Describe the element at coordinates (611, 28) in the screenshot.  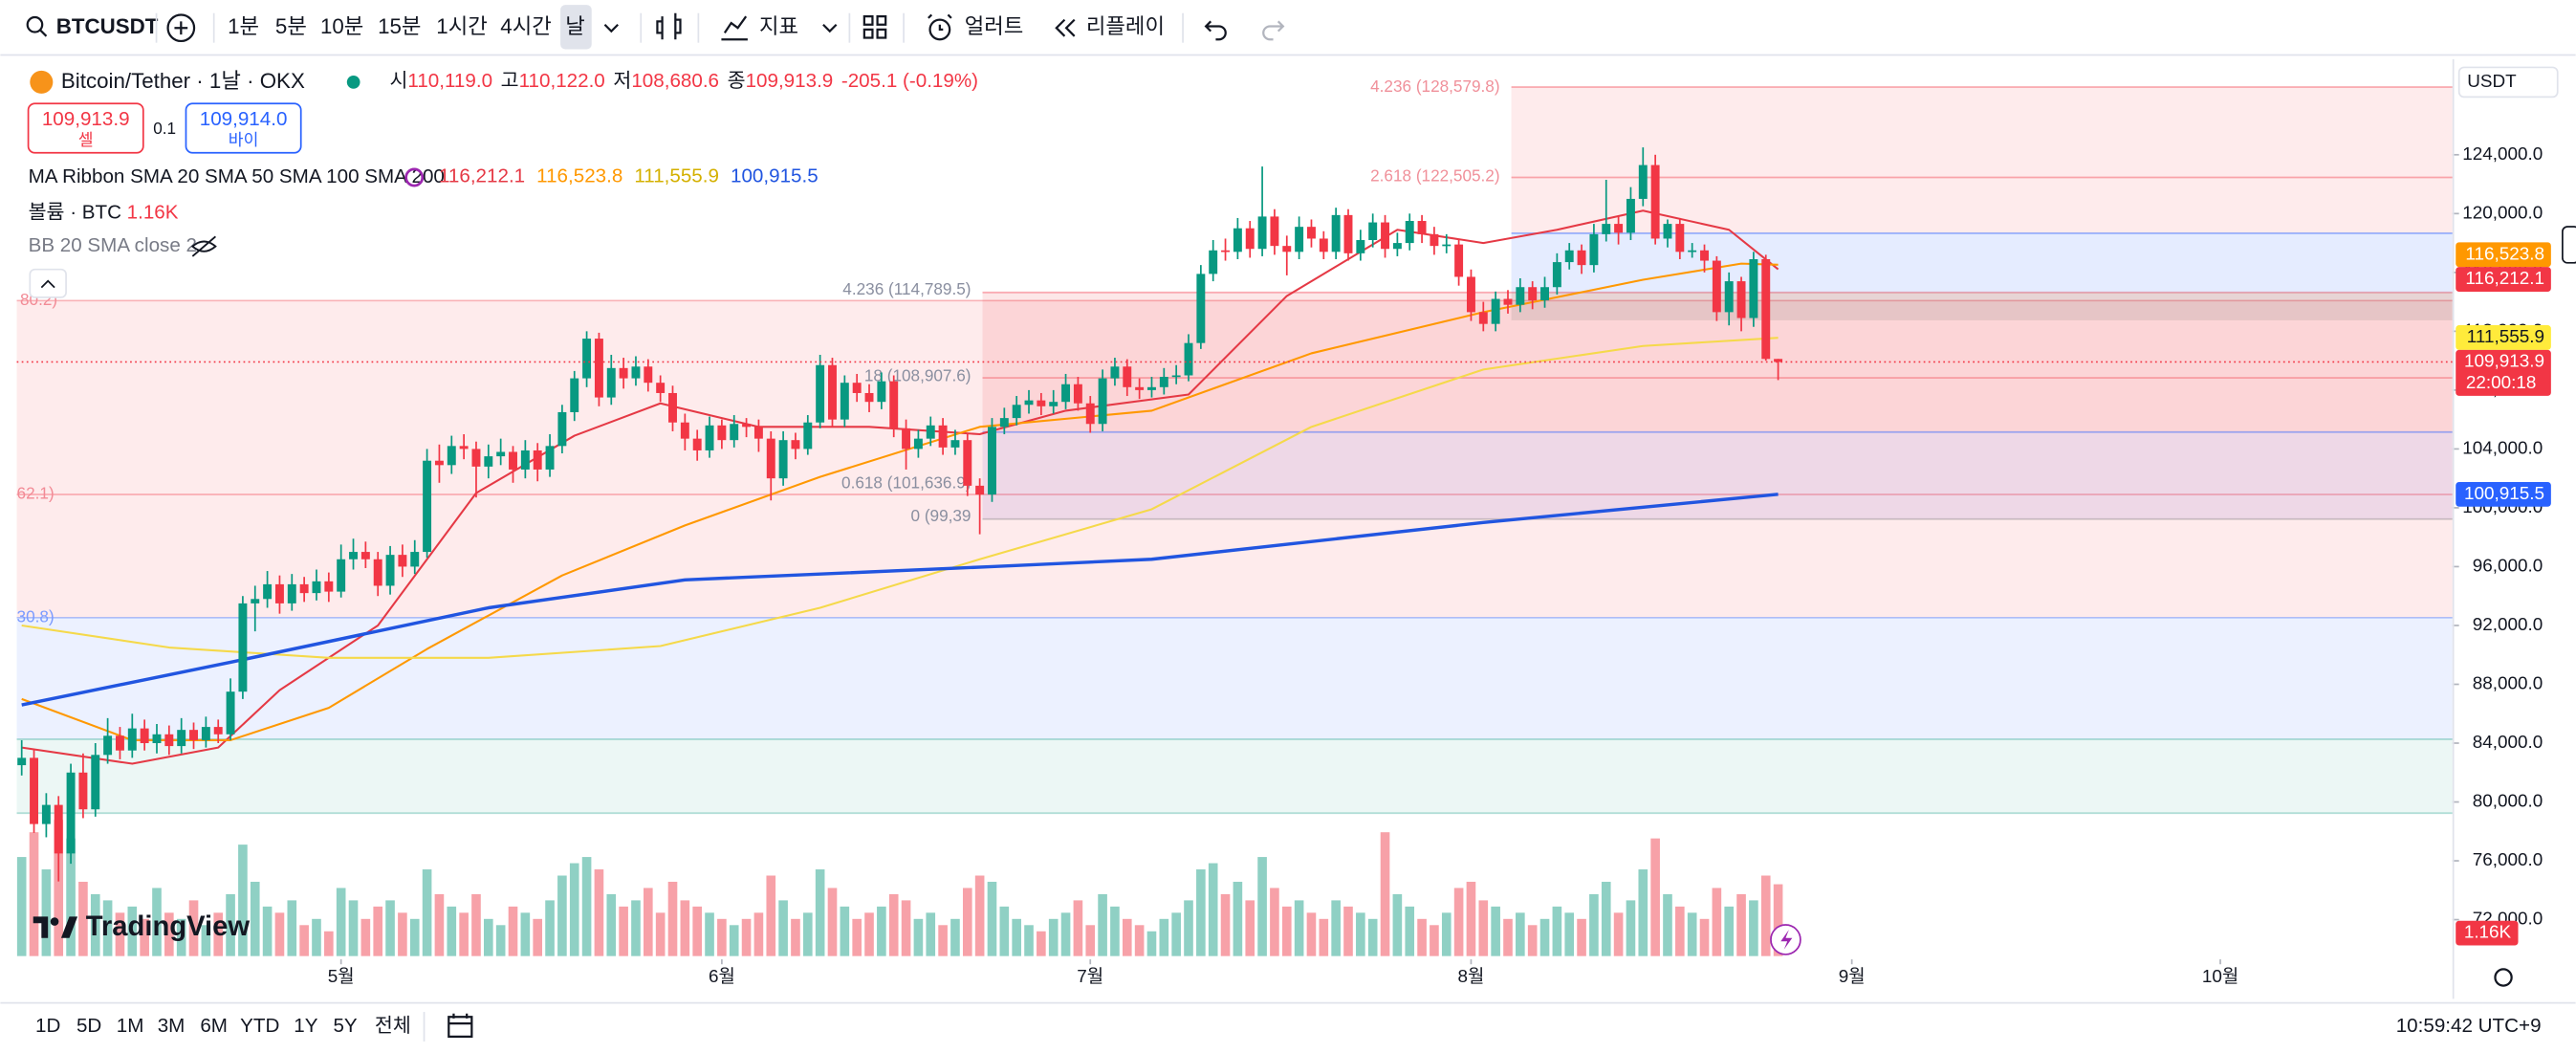
I see `interval-menu` at that location.